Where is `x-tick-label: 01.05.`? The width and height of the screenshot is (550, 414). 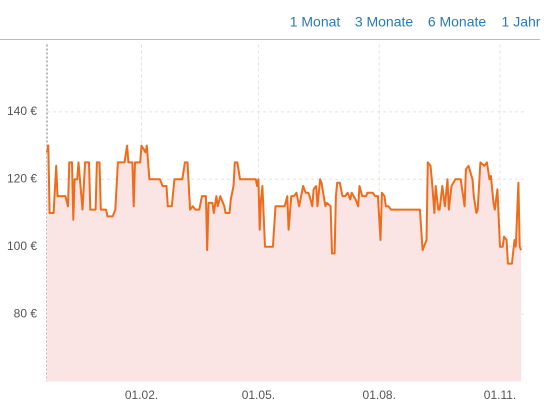
x-tick-label: 01.05. is located at coordinates (258, 395).